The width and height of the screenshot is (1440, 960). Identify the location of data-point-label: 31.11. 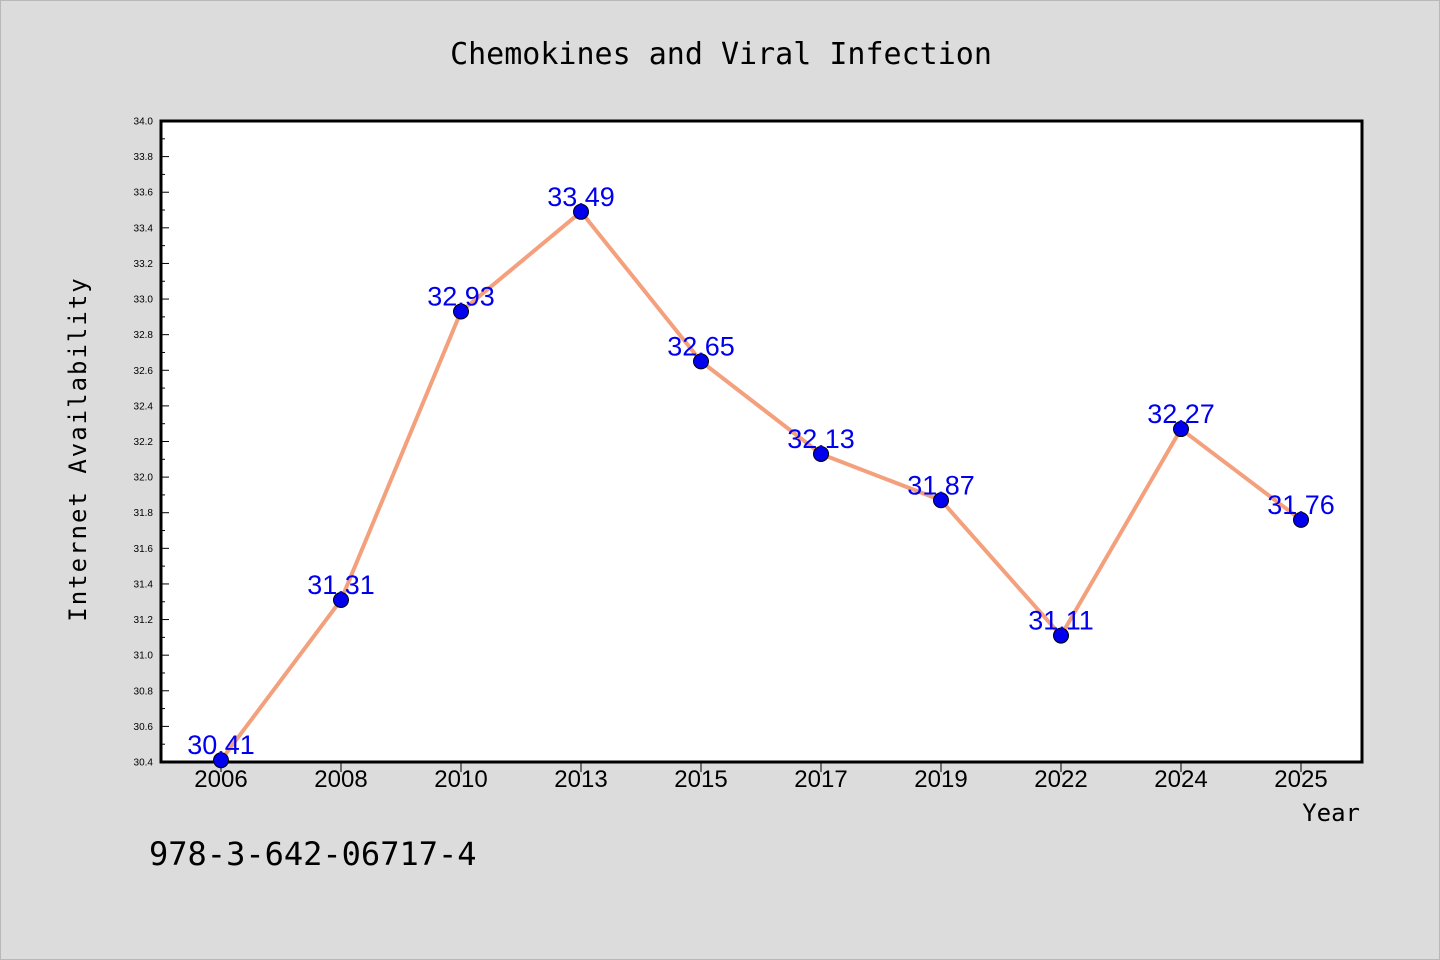
(1061, 621).